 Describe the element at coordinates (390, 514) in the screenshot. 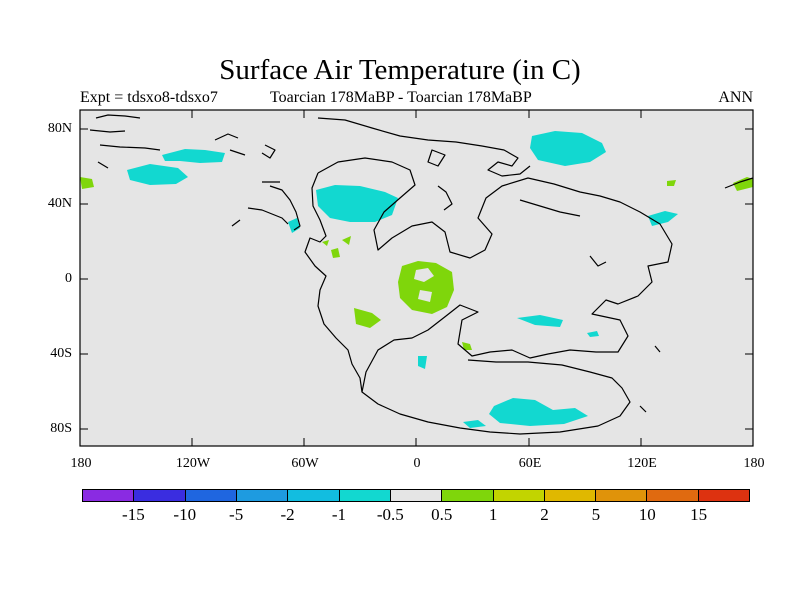

I see `colorbar-label: -0.5` at that location.